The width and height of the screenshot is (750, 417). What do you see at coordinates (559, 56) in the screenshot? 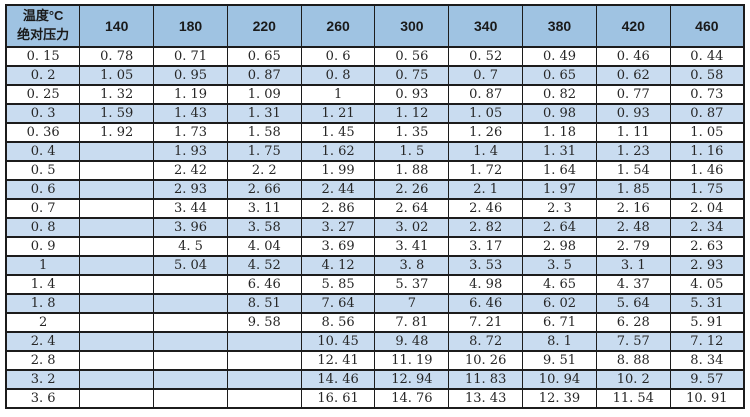
I see `value-cell: 0. 49` at bounding box center [559, 56].